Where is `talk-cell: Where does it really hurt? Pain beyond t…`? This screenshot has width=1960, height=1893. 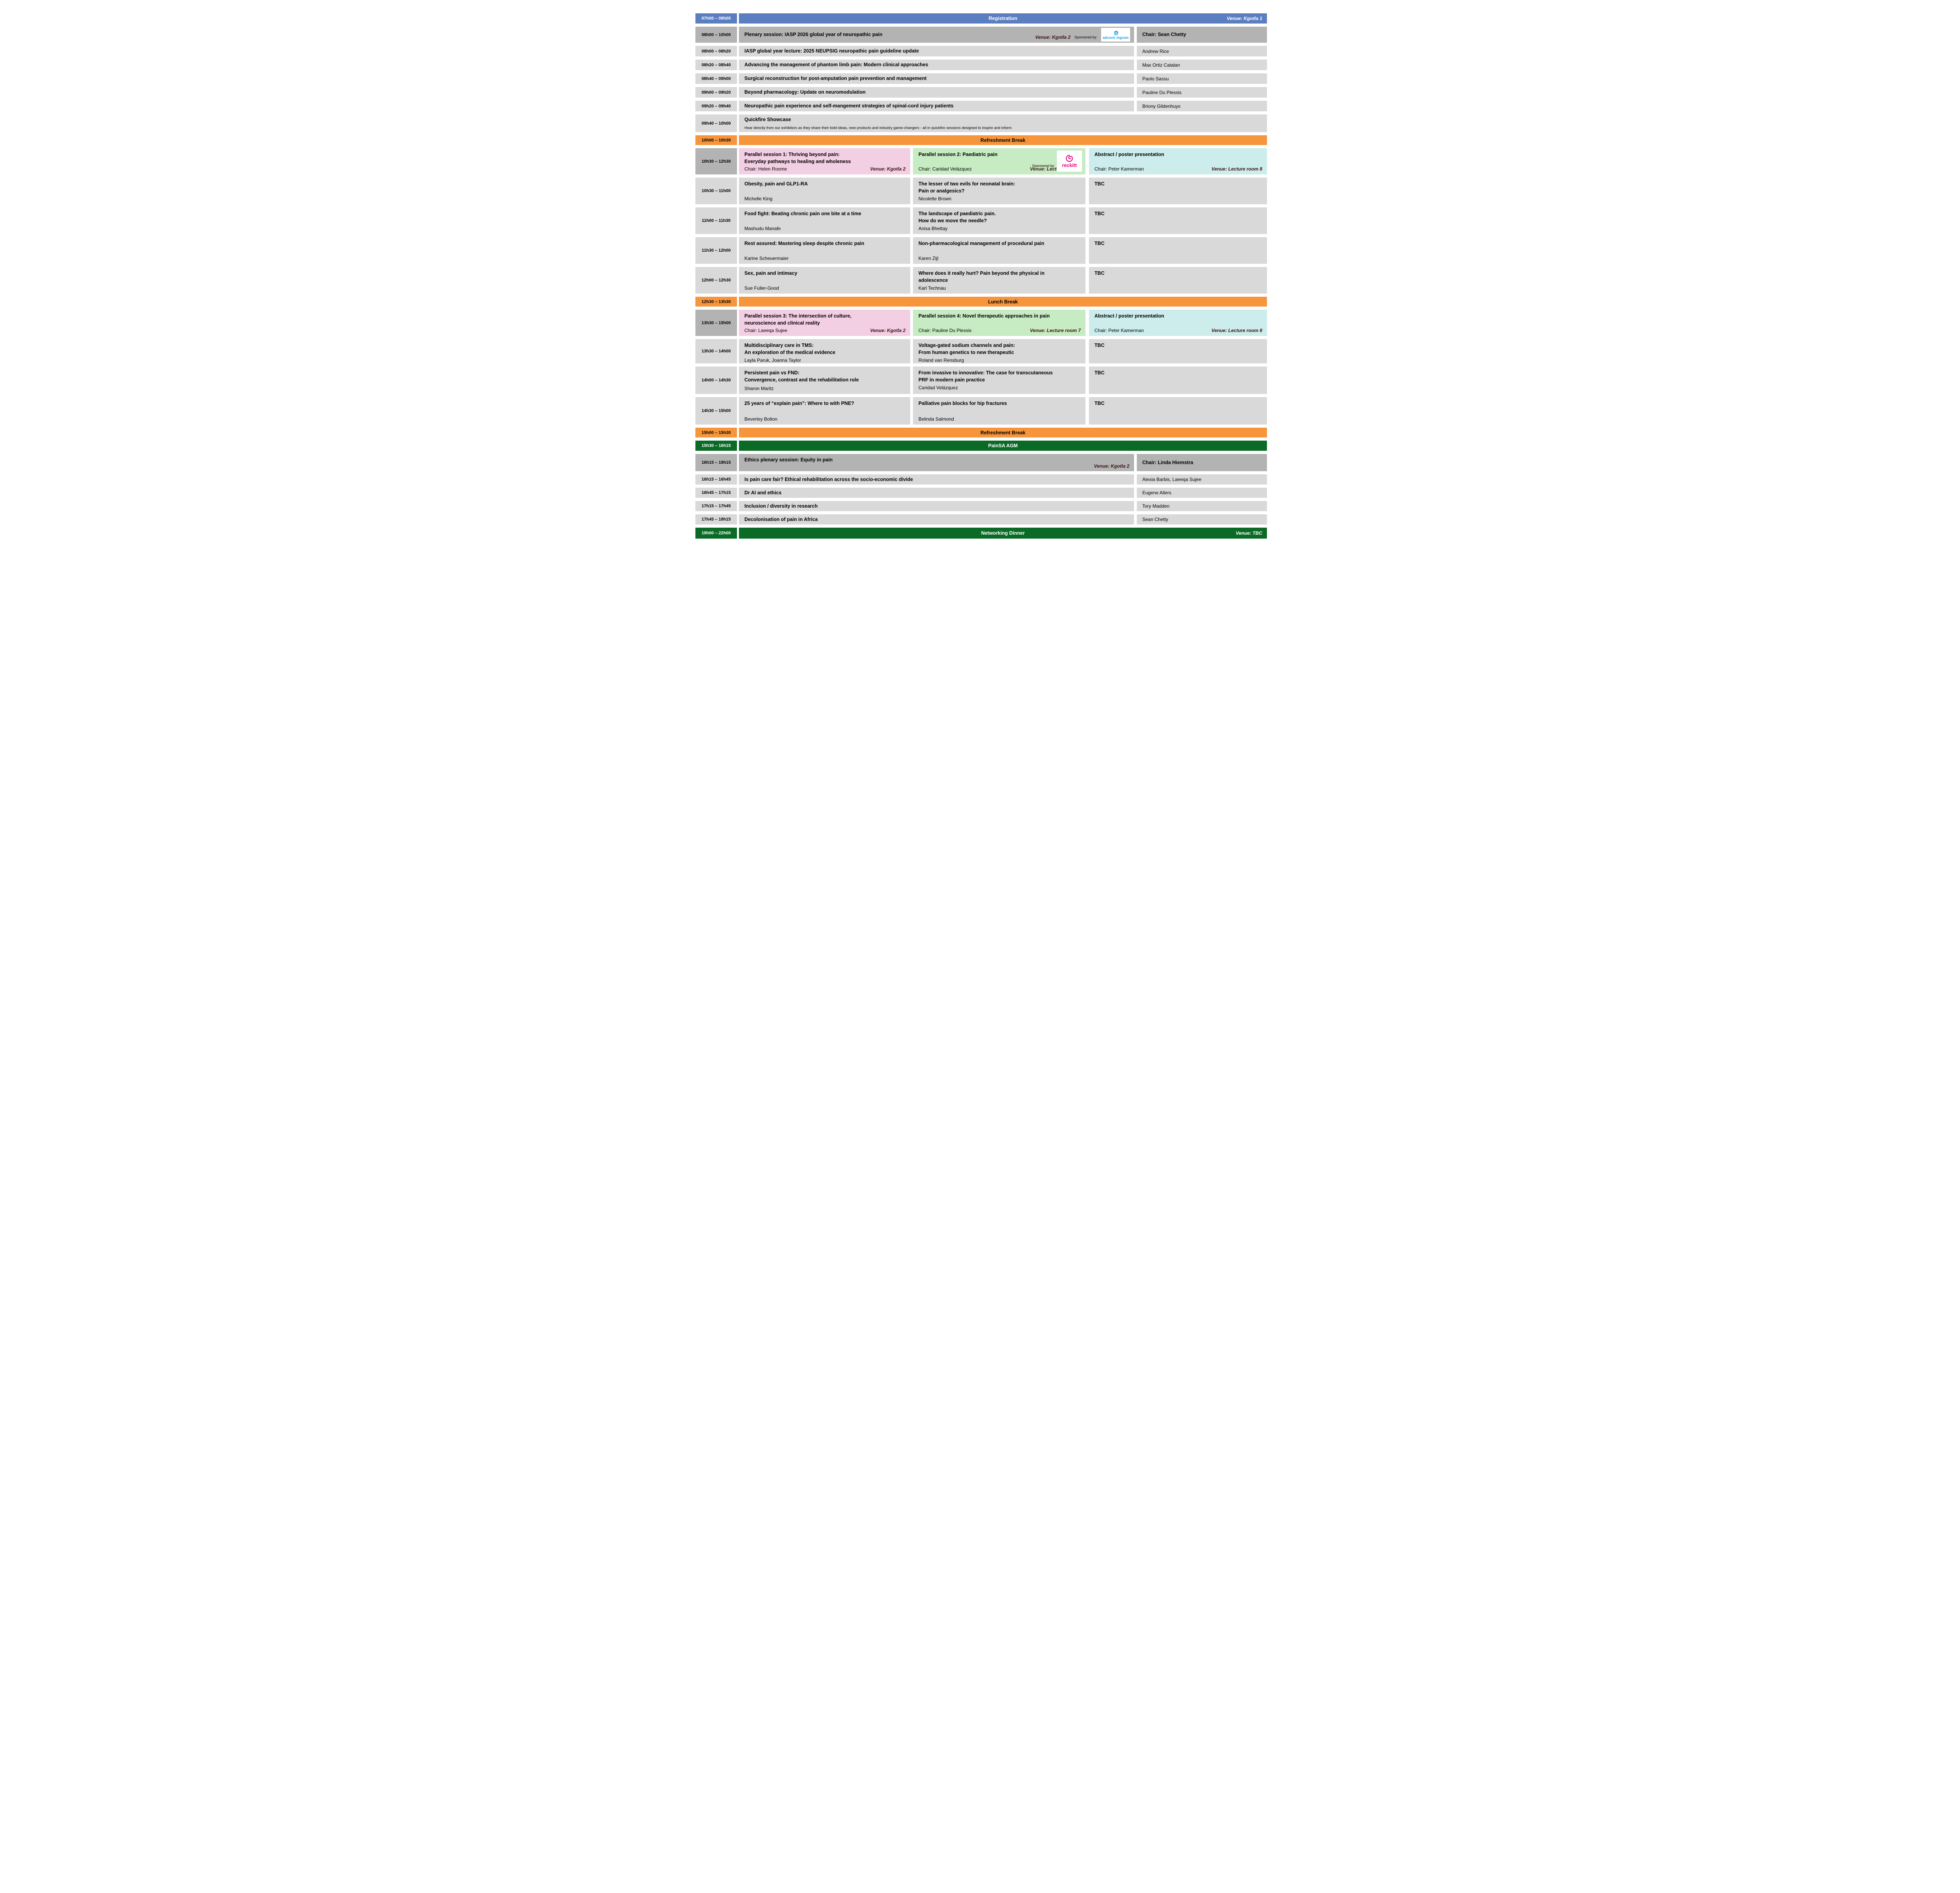 talk-cell: Where does it really hurt? Pain beyond t… is located at coordinates (999, 280).